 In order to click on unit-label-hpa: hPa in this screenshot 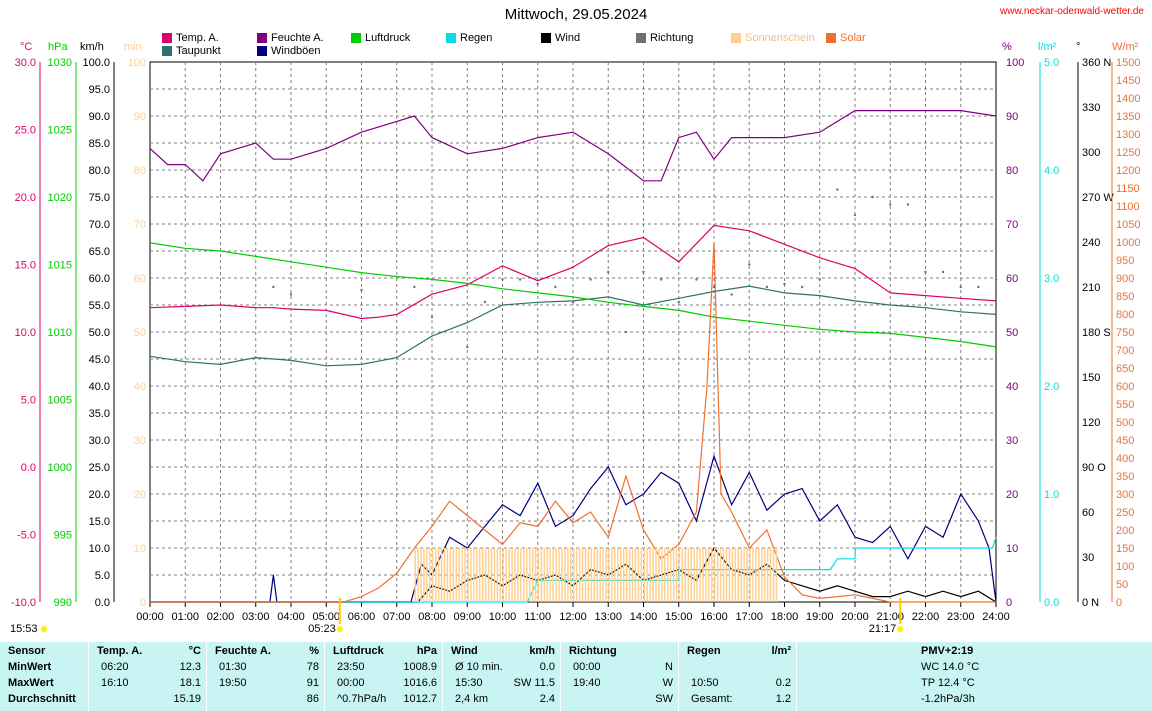, I will do `click(58, 47)`.